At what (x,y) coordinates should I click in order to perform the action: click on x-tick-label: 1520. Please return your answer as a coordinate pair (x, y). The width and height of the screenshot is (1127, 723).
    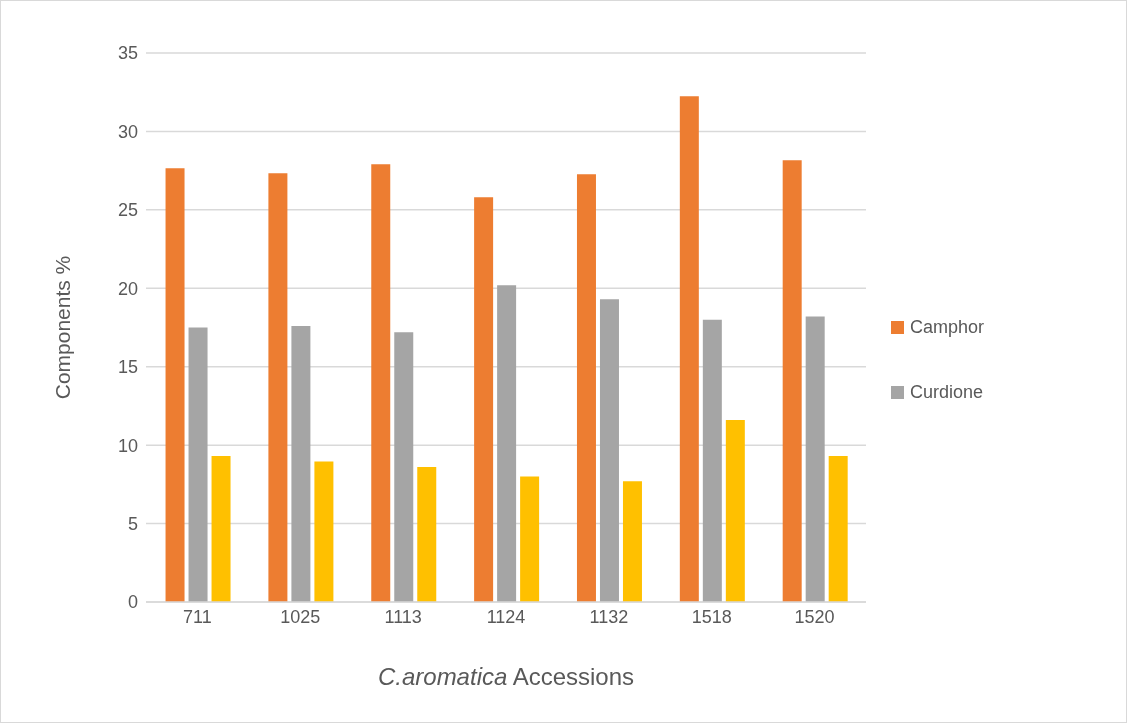
    Looking at the image, I should click on (814, 616).